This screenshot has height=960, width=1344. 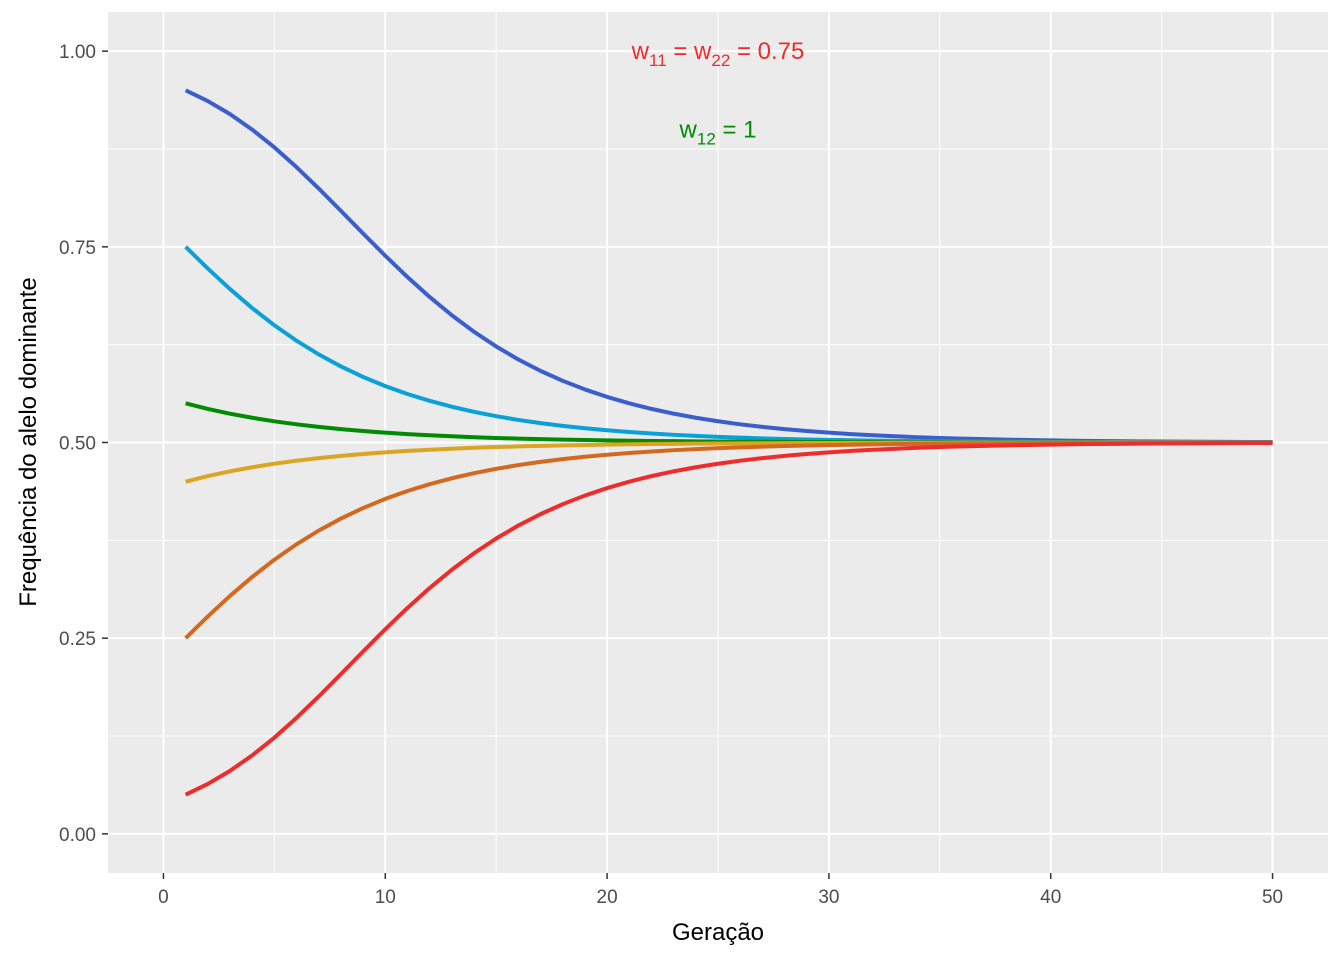 I want to click on x-axis: 0 10 20 30 40 50, so click(x=720, y=890).